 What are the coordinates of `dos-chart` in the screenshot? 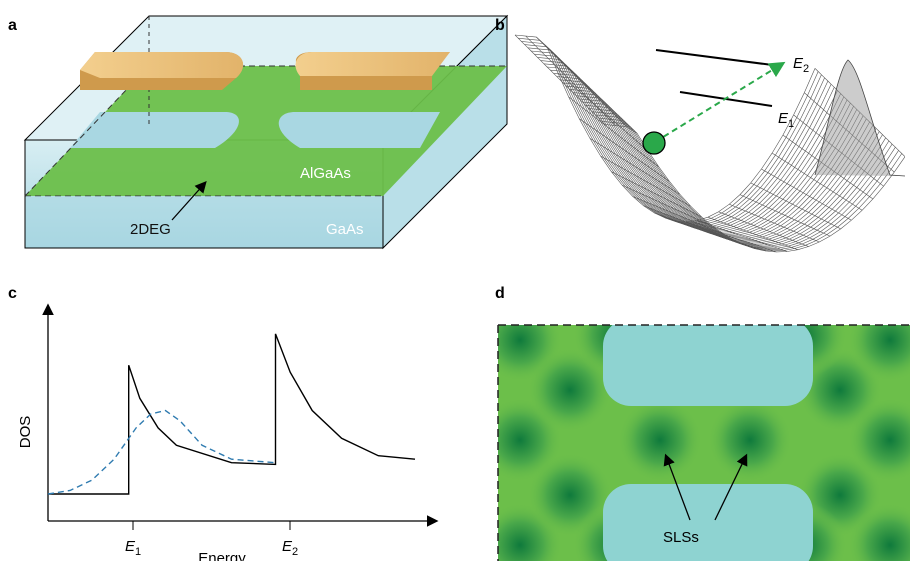 It's located at (231, 414).